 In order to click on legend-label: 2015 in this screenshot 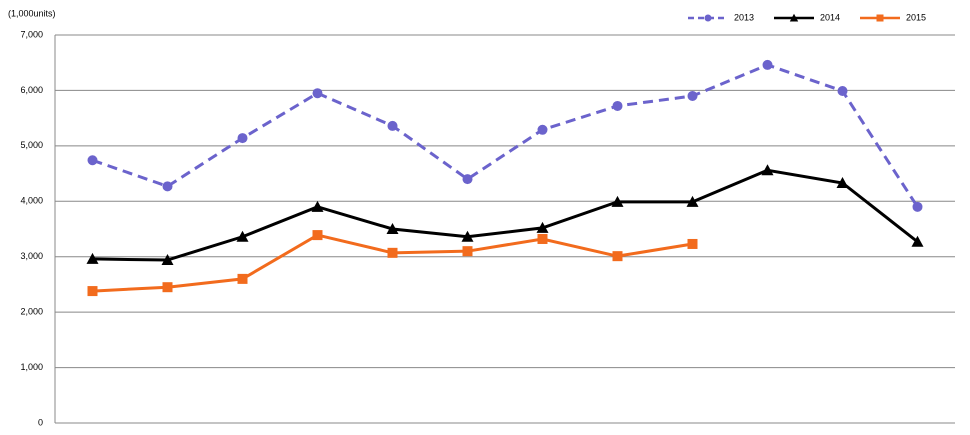, I will do `click(916, 17)`.